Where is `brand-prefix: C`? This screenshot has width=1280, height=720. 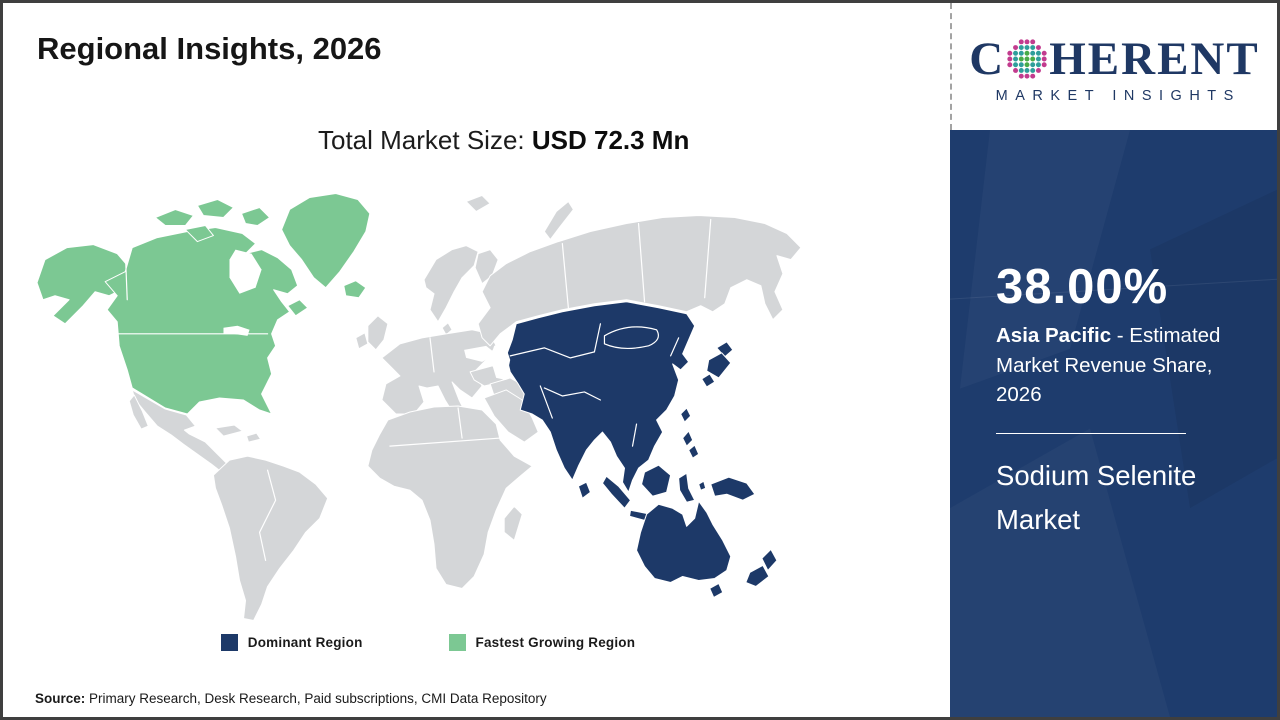
brand-prefix: C is located at coordinates (987, 58).